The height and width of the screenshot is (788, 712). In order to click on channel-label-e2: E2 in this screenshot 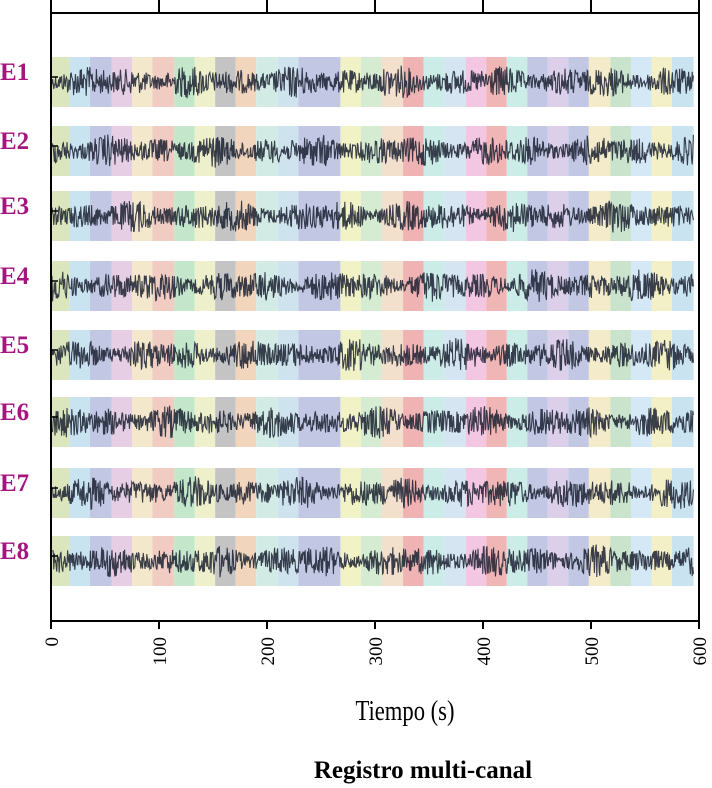, I will do `click(14, 141)`.